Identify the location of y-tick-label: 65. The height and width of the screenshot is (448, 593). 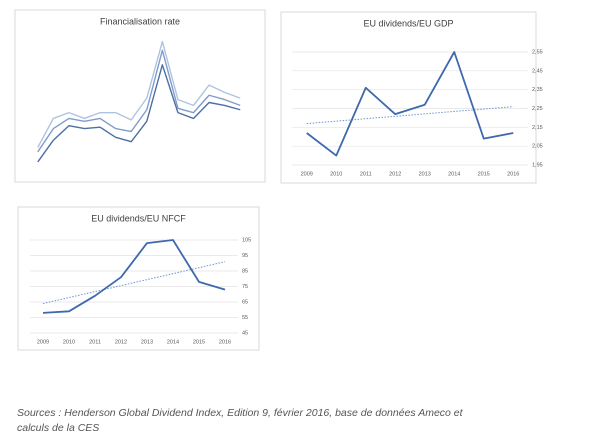
(245, 302).